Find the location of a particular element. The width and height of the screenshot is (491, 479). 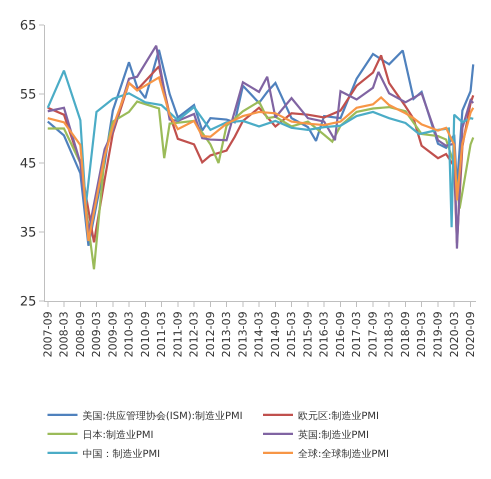

x-tick-label: 2010-03 is located at coordinates (129, 334).